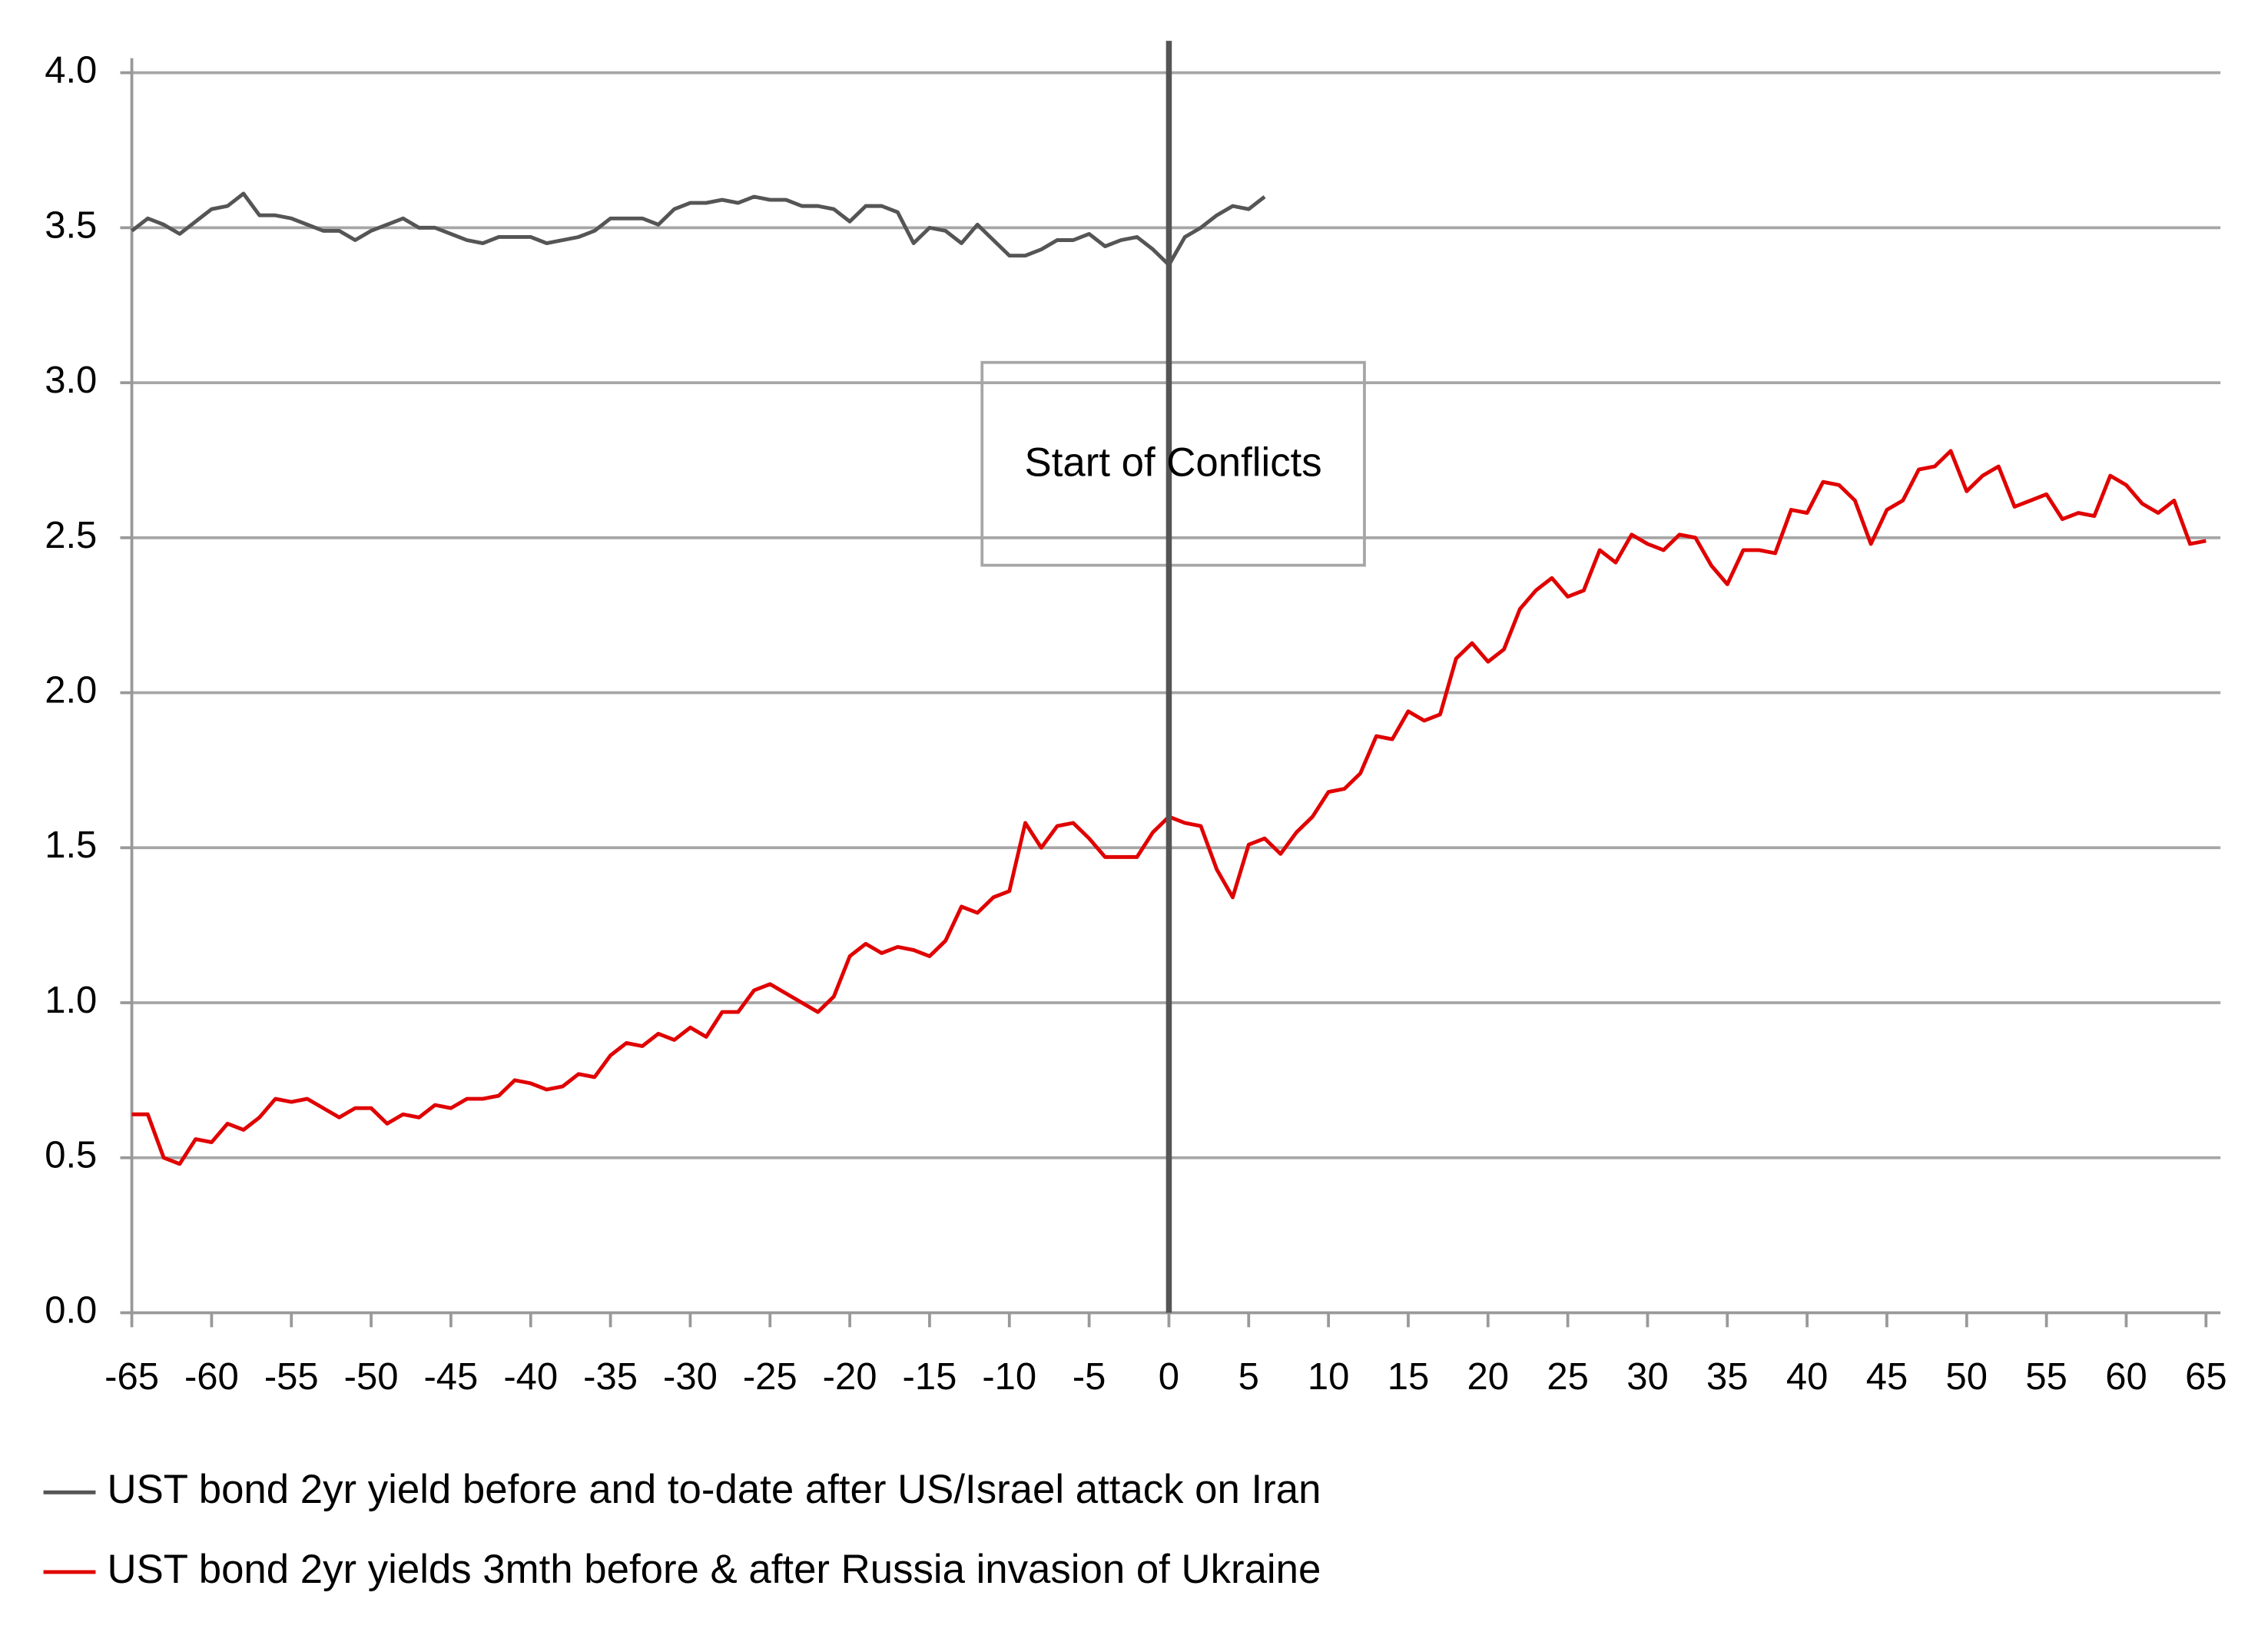 The height and width of the screenshot is (1652, 2248). I want to click on y-tick-label: 3.5, so click(71, 225).